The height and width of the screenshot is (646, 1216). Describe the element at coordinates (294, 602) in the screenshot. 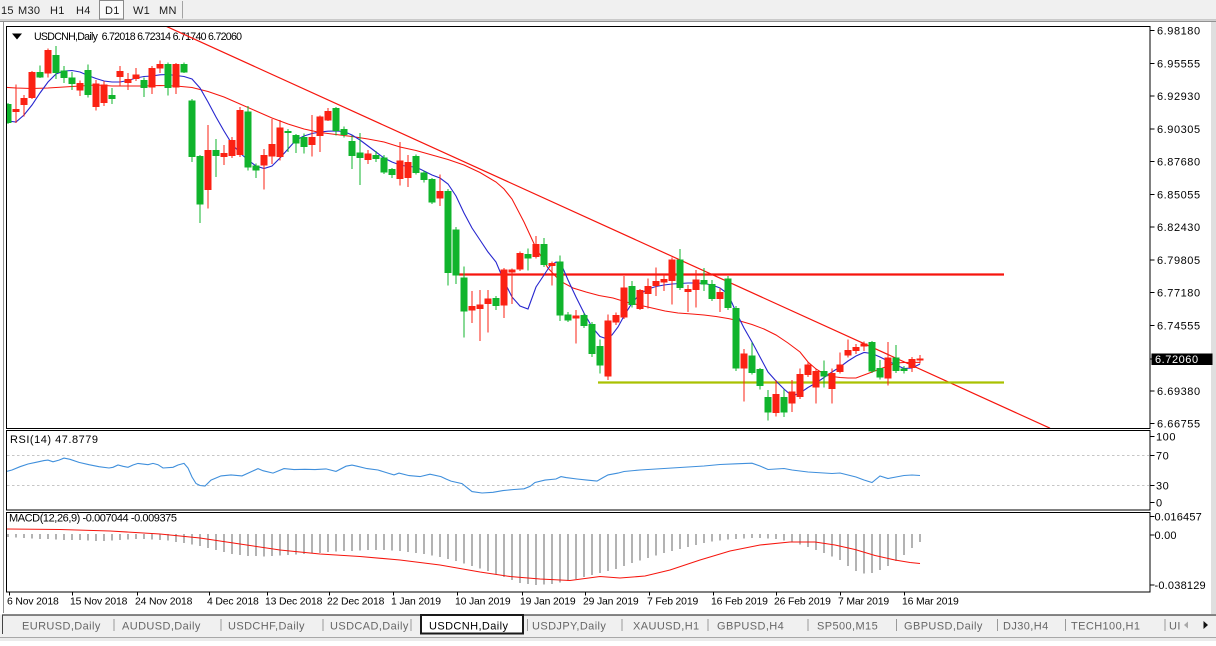

I see `svg-text: 13 Dec 2018` at that location.